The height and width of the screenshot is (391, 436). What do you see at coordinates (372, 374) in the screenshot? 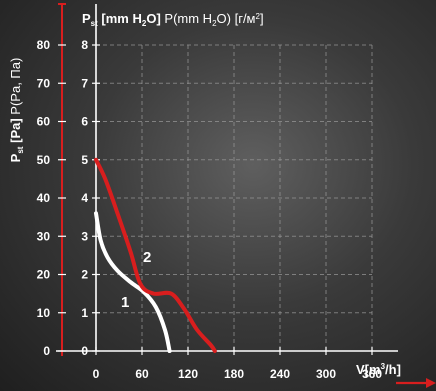
I see `x-tick-label: 360` at bounding box center [372, 374].